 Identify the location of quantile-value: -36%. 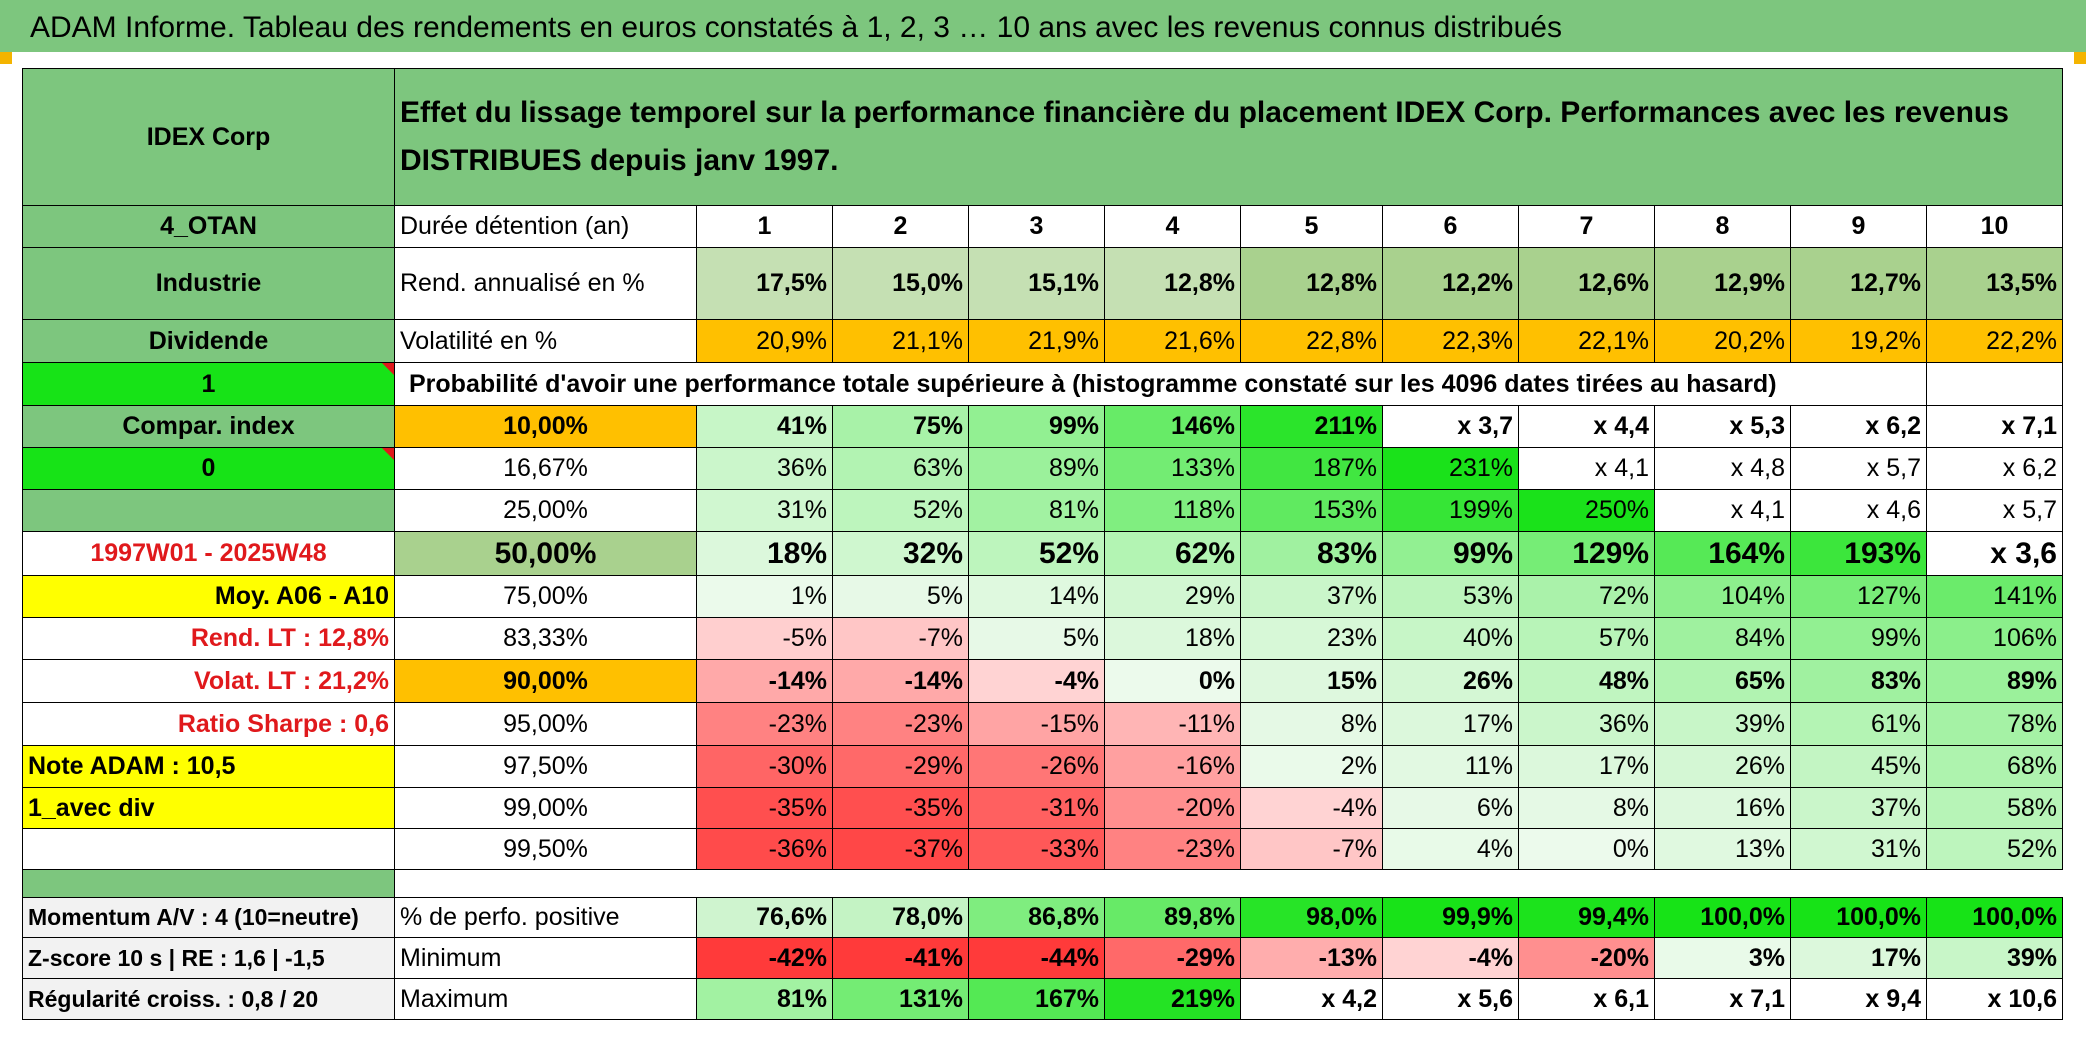
(764, 849).